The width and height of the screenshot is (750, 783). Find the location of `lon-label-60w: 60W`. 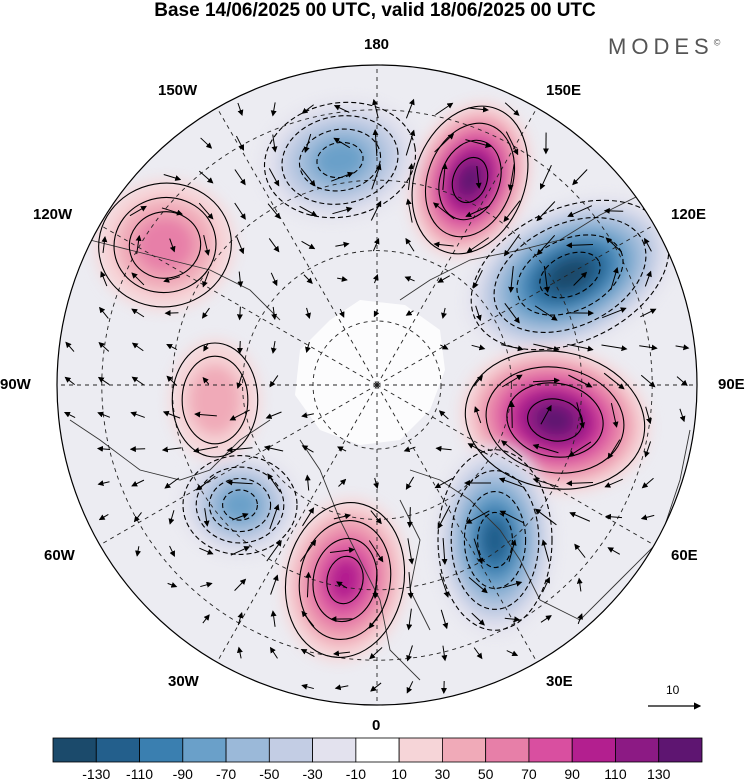

lon-label-60w: 60W is located at coordinates (59, 555).